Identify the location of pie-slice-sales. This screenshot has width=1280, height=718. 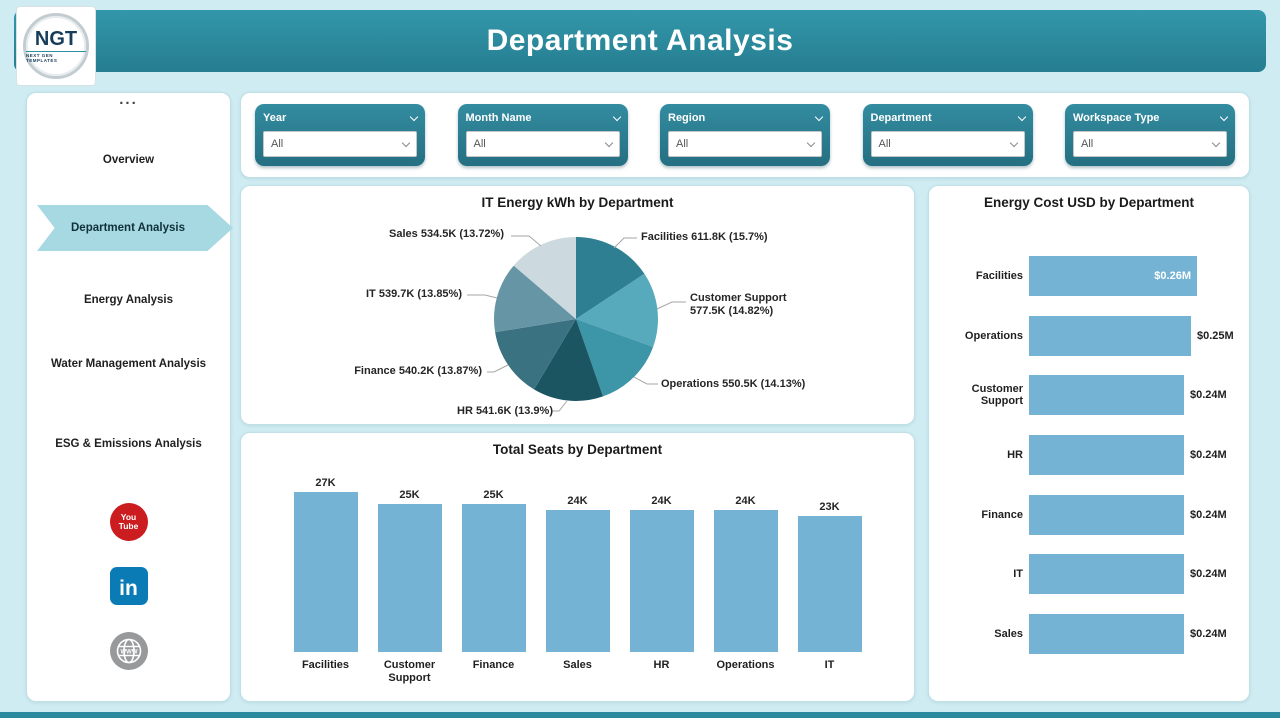
(544, 277).